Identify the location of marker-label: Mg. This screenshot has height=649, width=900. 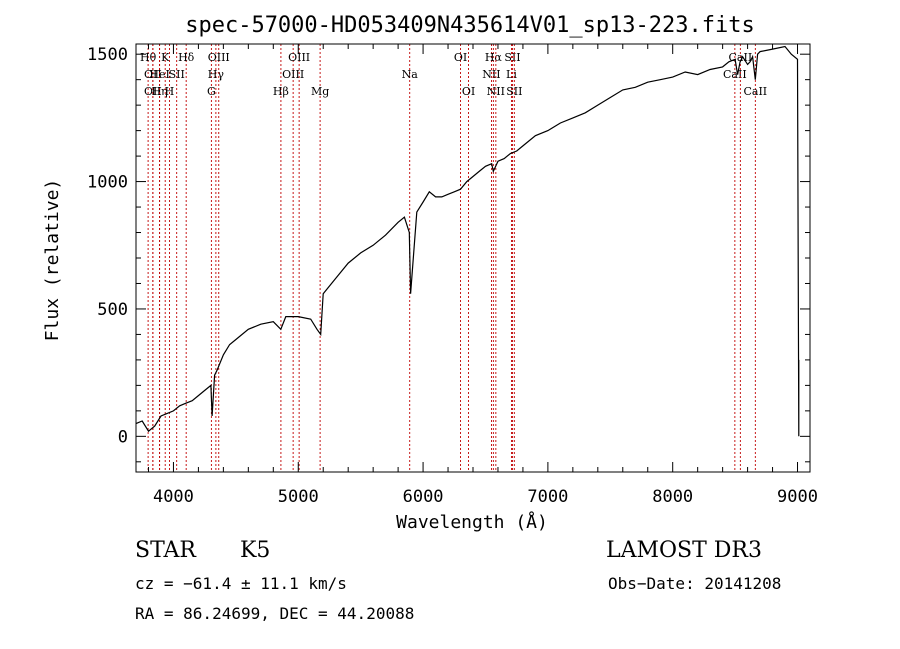
(320, 91).